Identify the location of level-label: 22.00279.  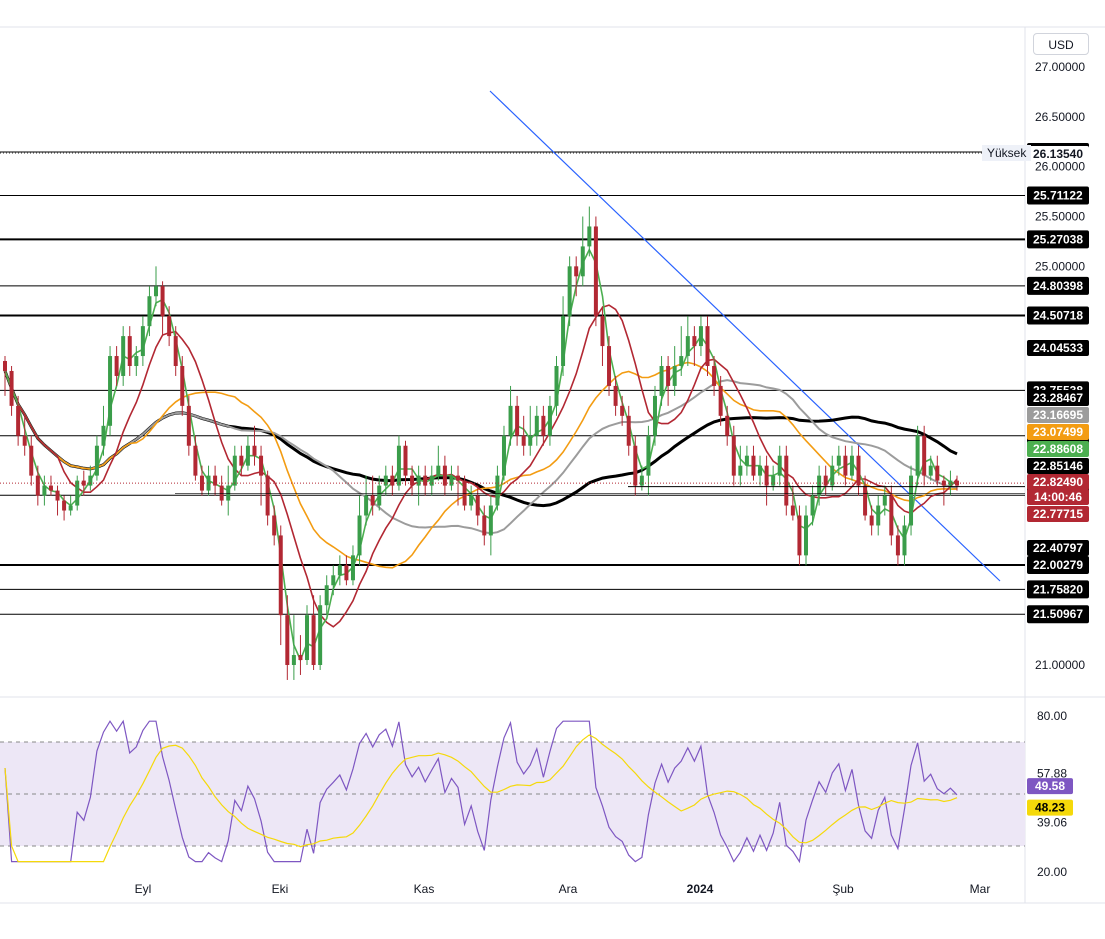
(1058, 565).